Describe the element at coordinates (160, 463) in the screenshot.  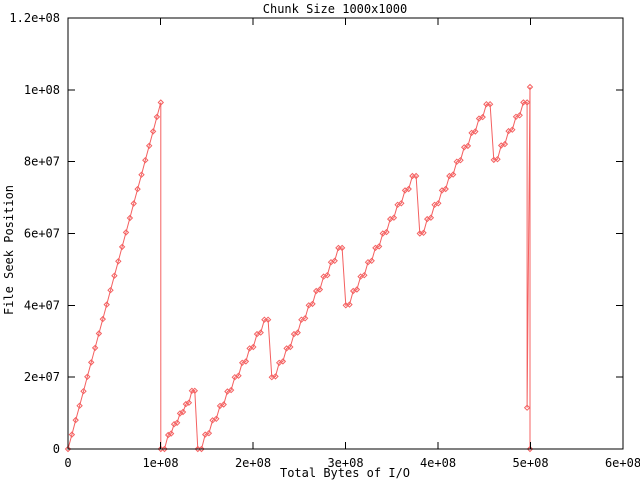
I see `x-tick-label: 1e+08` at that location.